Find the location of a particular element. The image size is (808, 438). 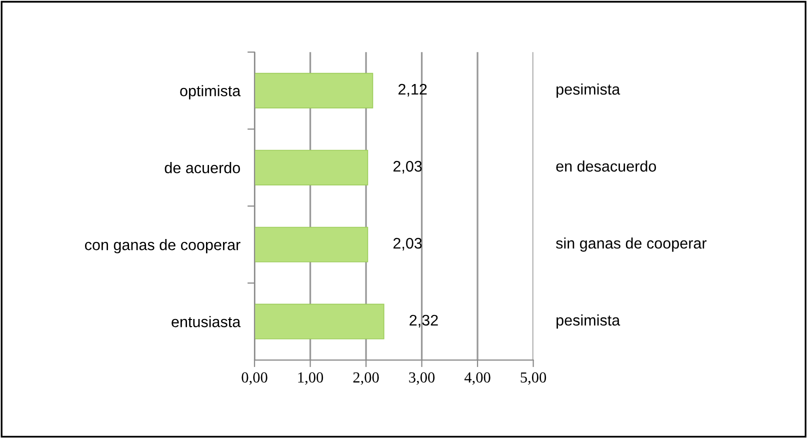

x-tick-label: 1,00 is located at coordinates (311, 378).